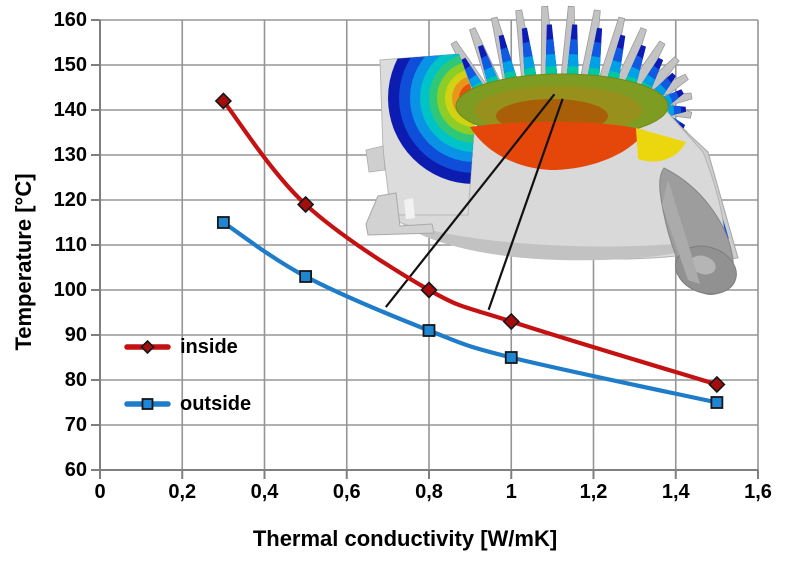  I want to click on x-tick-label: 0, so click(99, 492).